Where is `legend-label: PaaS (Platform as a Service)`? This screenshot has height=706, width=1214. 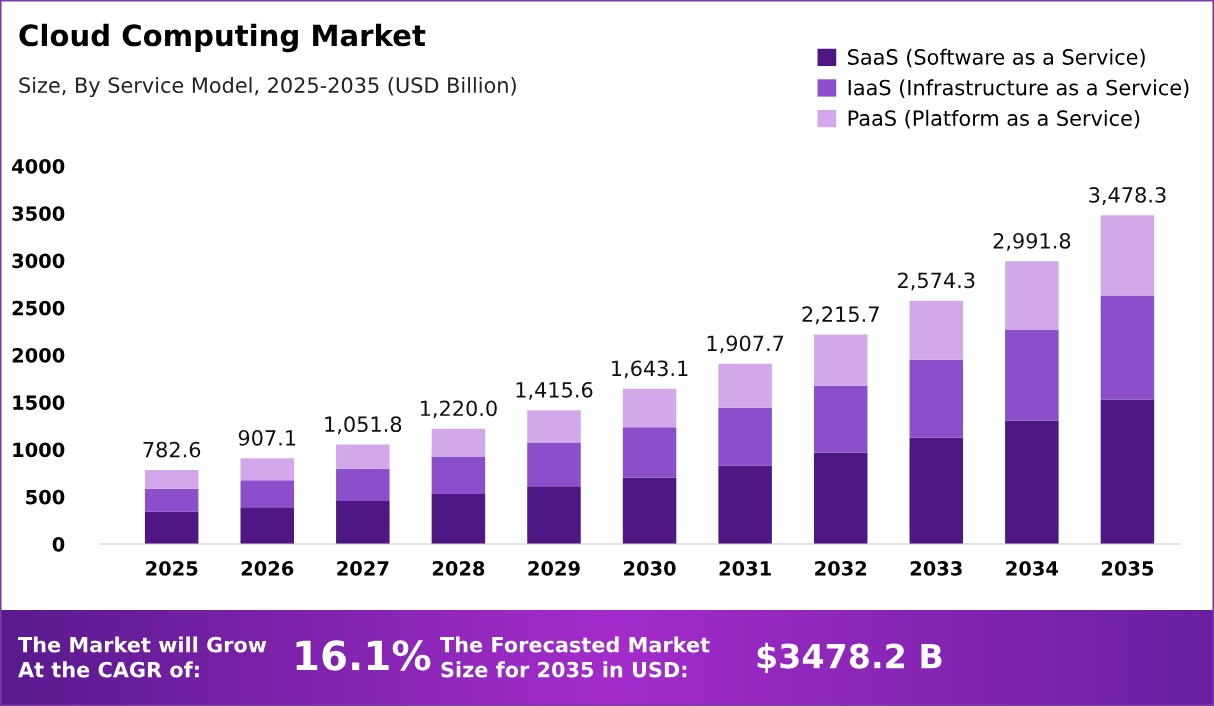 legend-label: PaaS (Platform as a Service) is located at coordinates (994, 119).